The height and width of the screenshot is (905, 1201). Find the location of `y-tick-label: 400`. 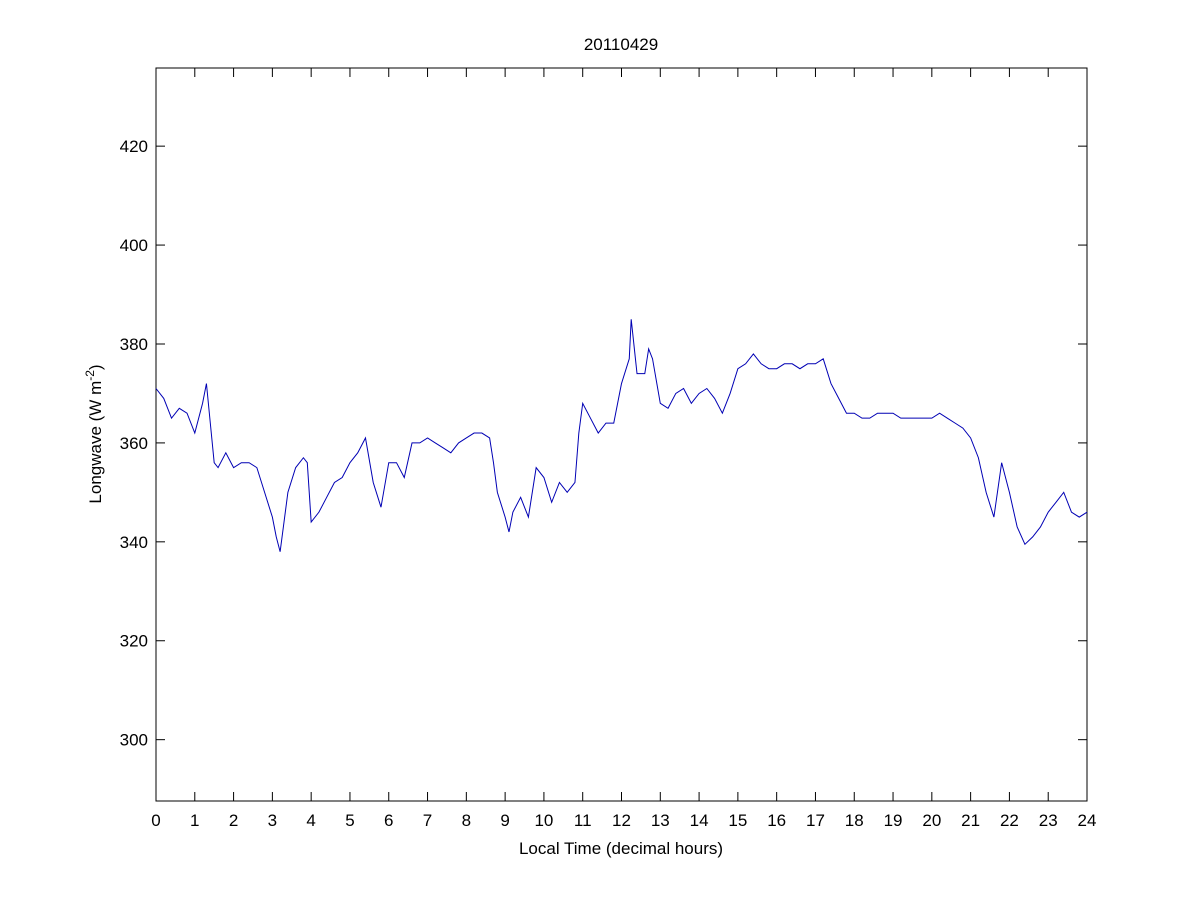

y-tick-label: 400 is located at coordinates (134, 245).